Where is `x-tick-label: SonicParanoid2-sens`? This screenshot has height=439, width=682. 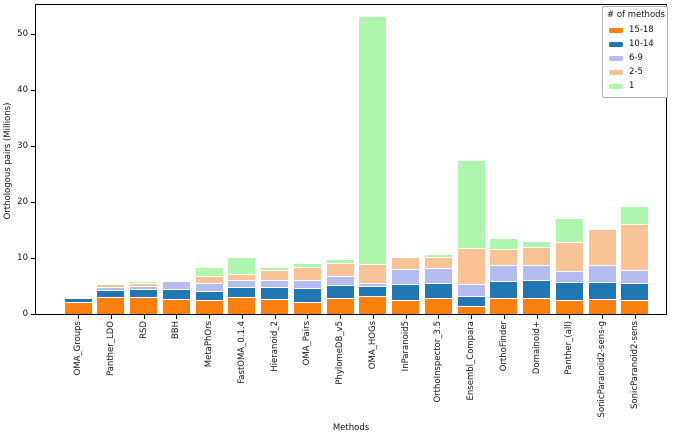
x-tick-label: SonicParanoid2-sens is located at coordinates (634, 365).